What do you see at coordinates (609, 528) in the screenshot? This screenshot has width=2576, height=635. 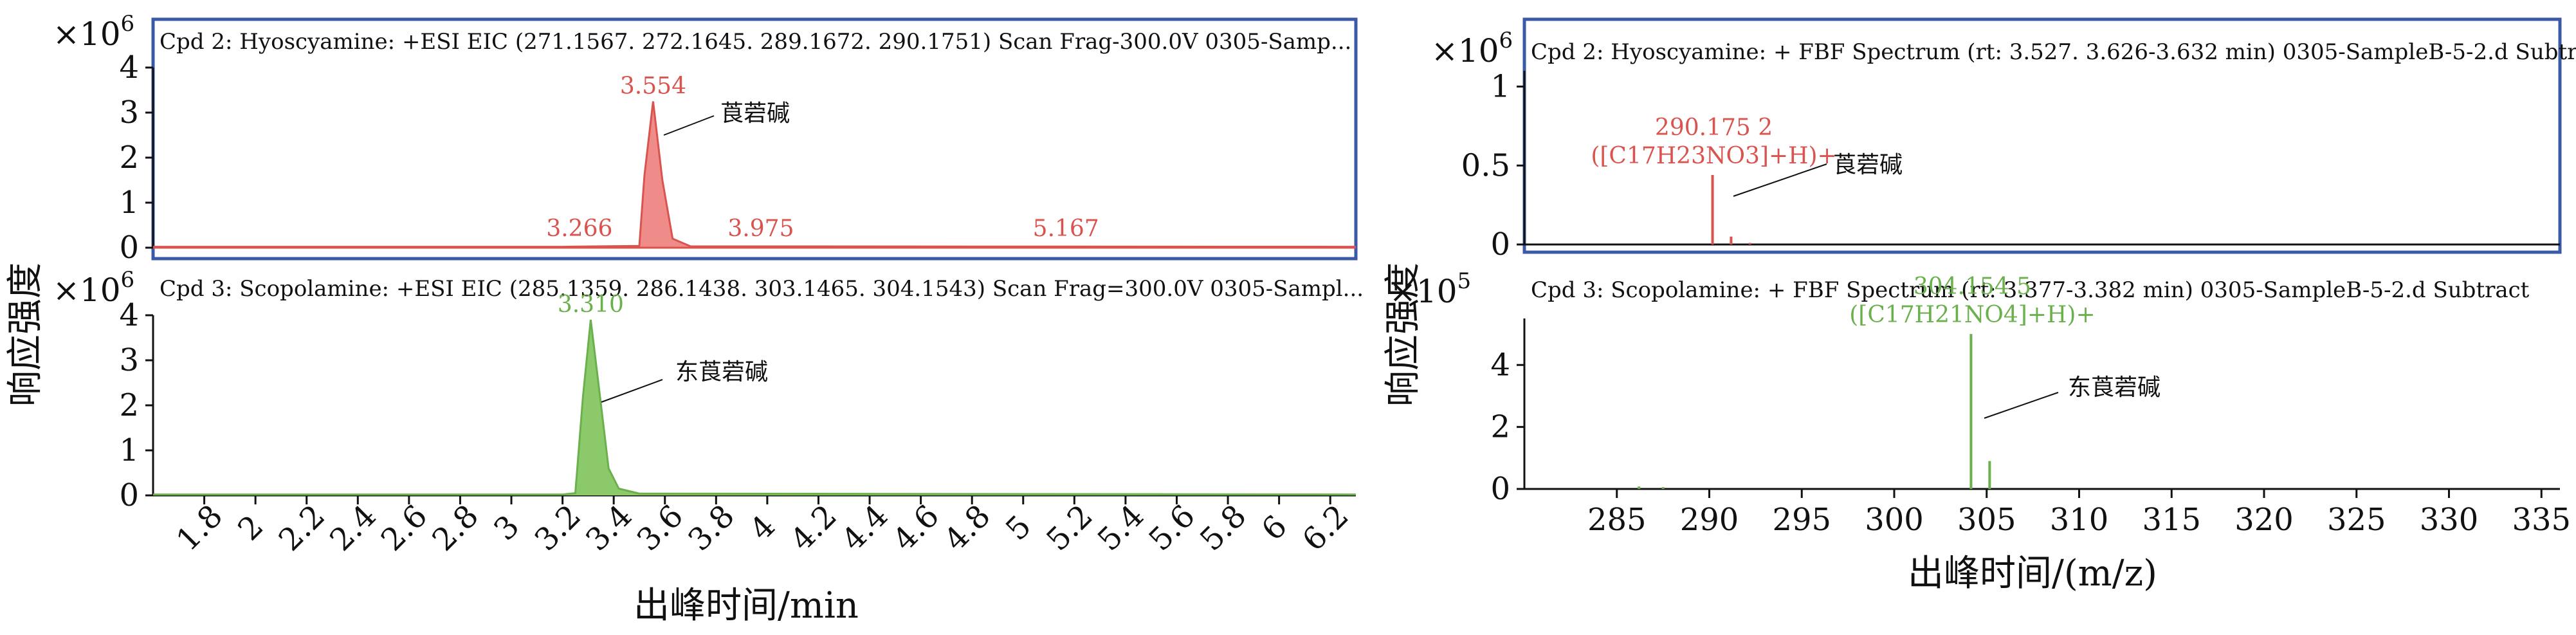 I see `x-tick-label: 3.4` at bounding box center [609, 528].